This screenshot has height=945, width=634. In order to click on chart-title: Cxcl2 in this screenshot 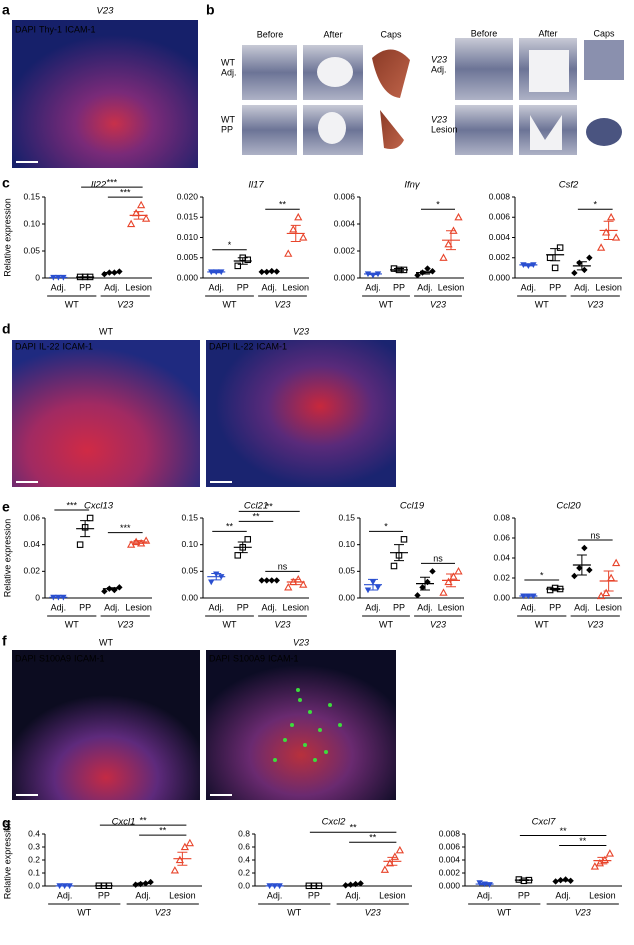, I will do `click(334, 822)`.